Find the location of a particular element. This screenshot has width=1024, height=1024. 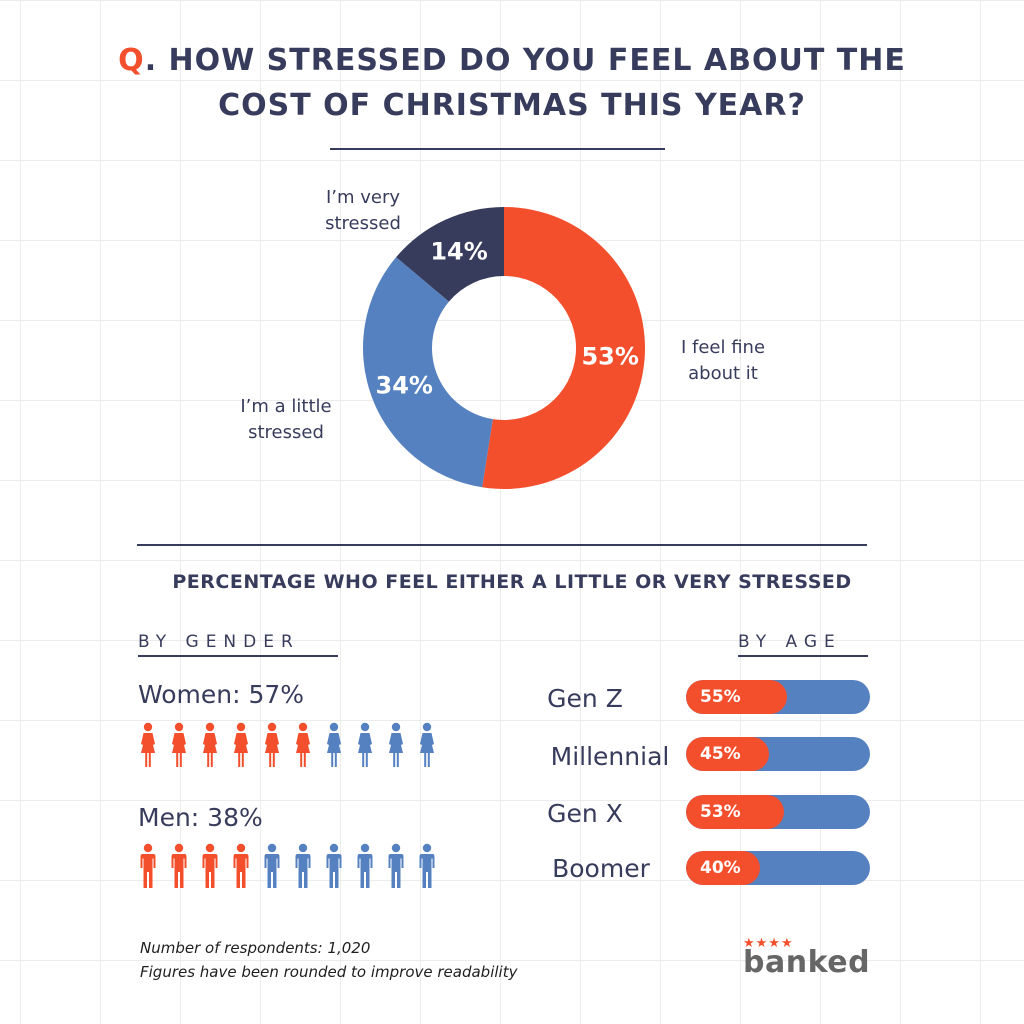

age-label-gen-x: Gen X is located at coordinates (585, 813).